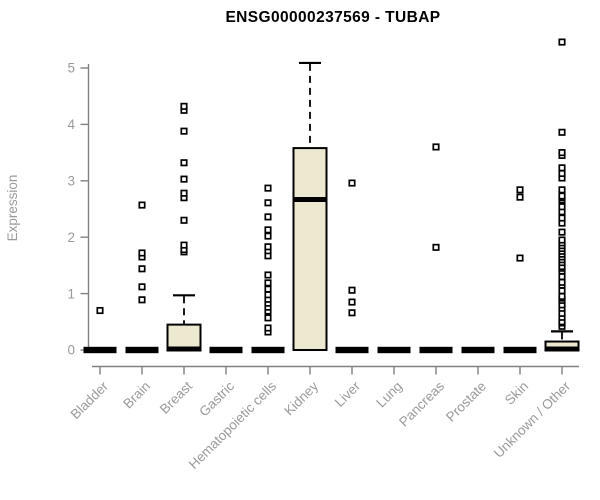 The width and height of the screenshot is (600, 500). Describe the element at coordinates (520, 350) in the screenshot. I see `box-collapsed-skin` at that location.